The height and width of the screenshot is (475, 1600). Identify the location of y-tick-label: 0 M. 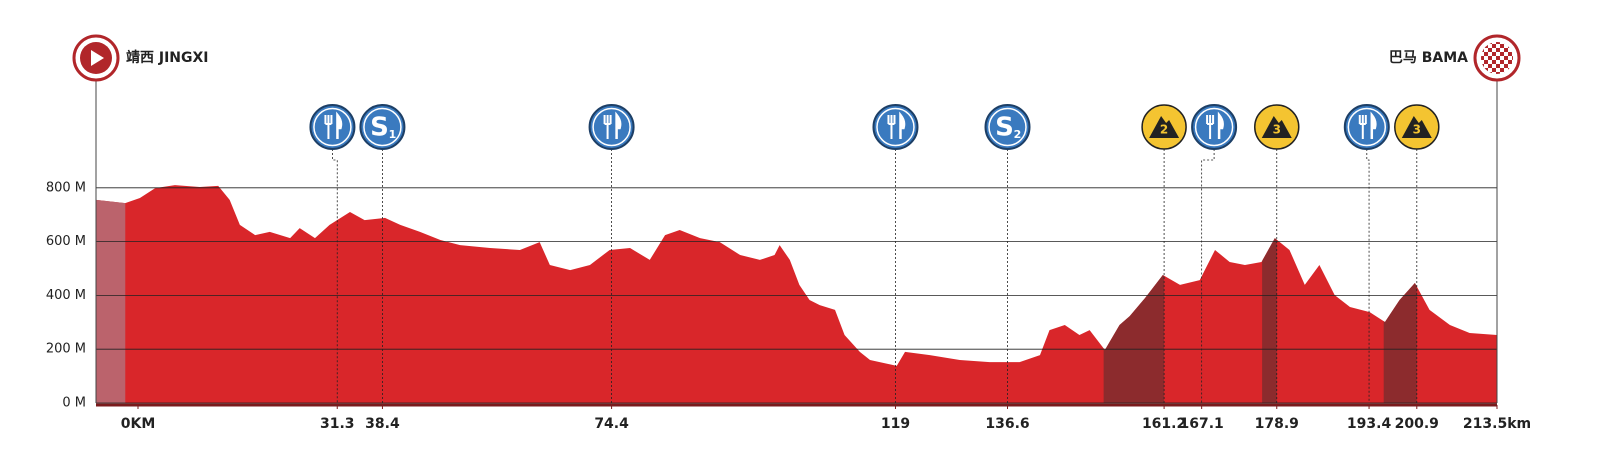
(74, 403).